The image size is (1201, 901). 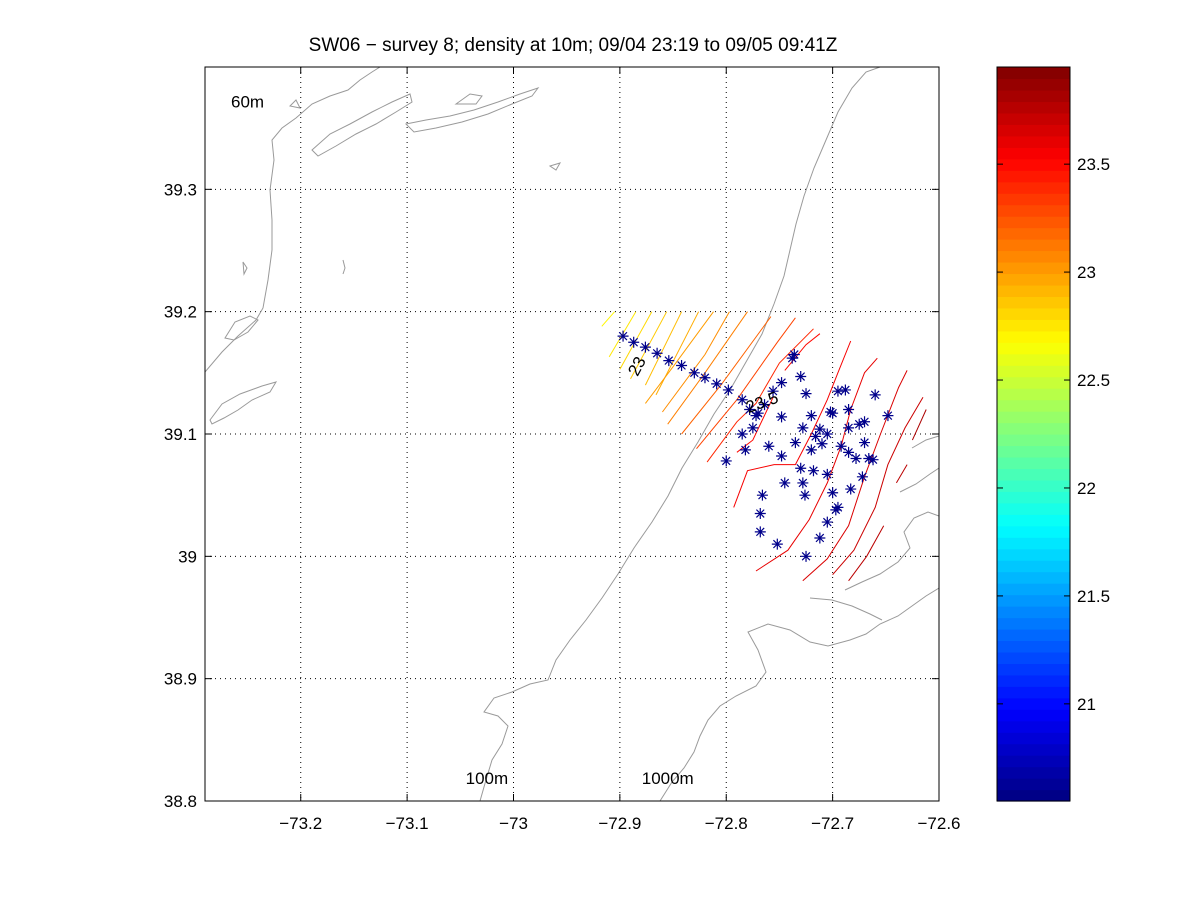 What do you see at coordinates (187, 556) in the screenshot?
I see `y-tick-label: 39` at bounding box center [187, 556].